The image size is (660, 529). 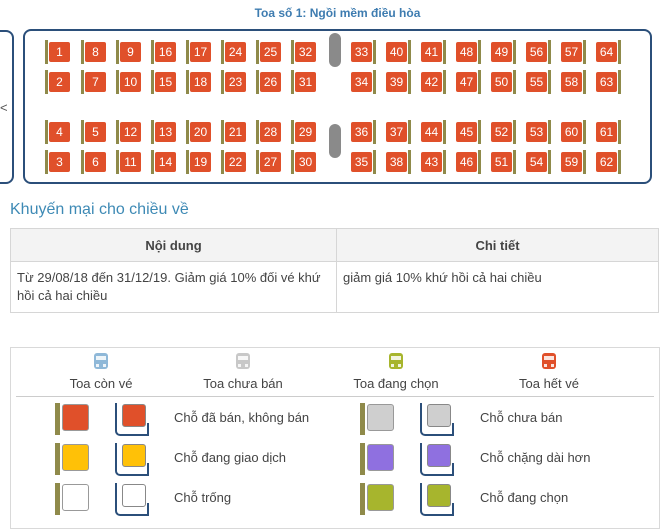 I want to click on seat-number: 52, so click(x=501, y=132).